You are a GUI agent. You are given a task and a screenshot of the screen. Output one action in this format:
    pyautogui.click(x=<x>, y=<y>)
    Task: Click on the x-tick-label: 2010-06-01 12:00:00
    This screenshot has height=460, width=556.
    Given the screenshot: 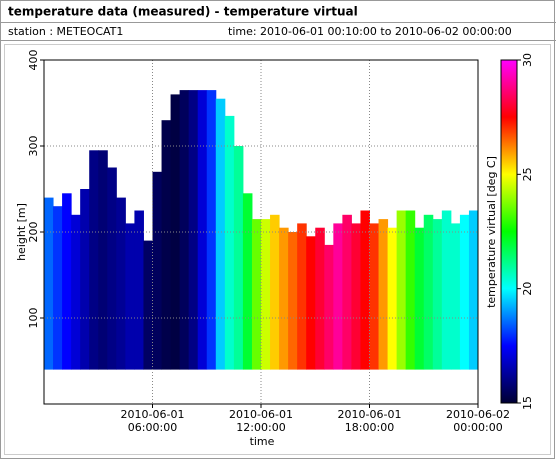 What is the action you would take?
    pyautogui.click(x=261, y=421)
    